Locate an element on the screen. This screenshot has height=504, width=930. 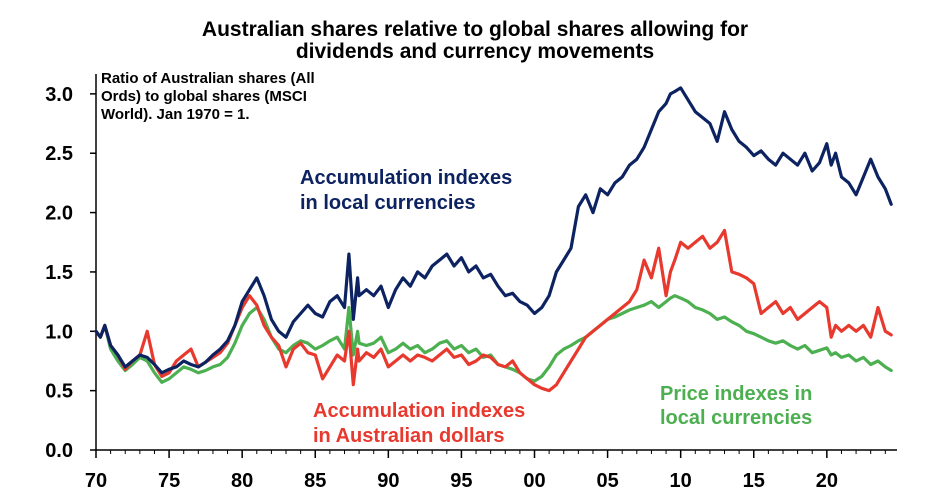
x-tick-label-6: 00 is located at coordinates (534, 481).